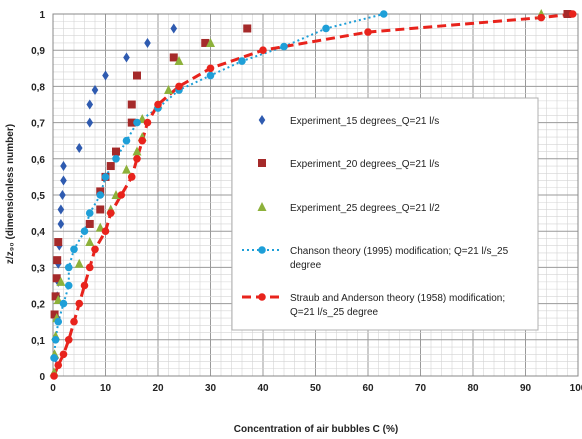  I want to click on legend-label-line: Q=21 l/s_25 degree, so click(334, 312).